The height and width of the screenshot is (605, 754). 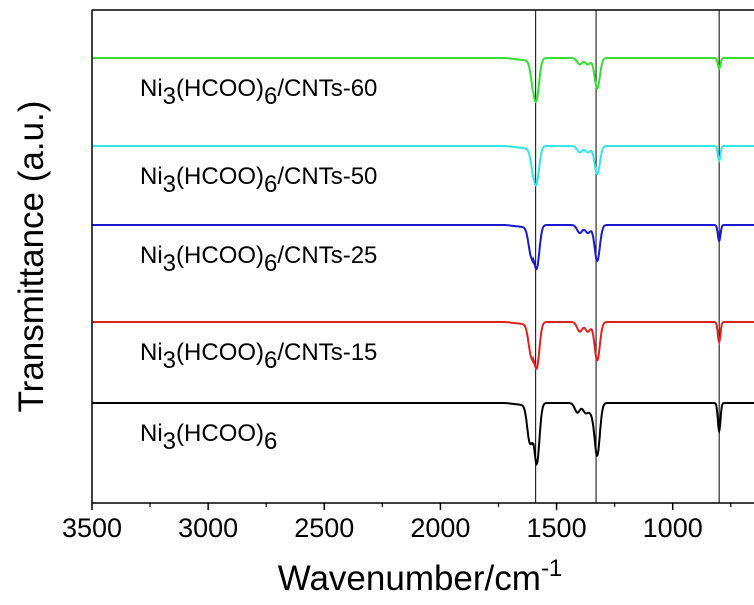 What do you see at coordinates (327, 88) in the screenshot?
I see `label-text: /CNTs-60` at bounding box center [327, 88].